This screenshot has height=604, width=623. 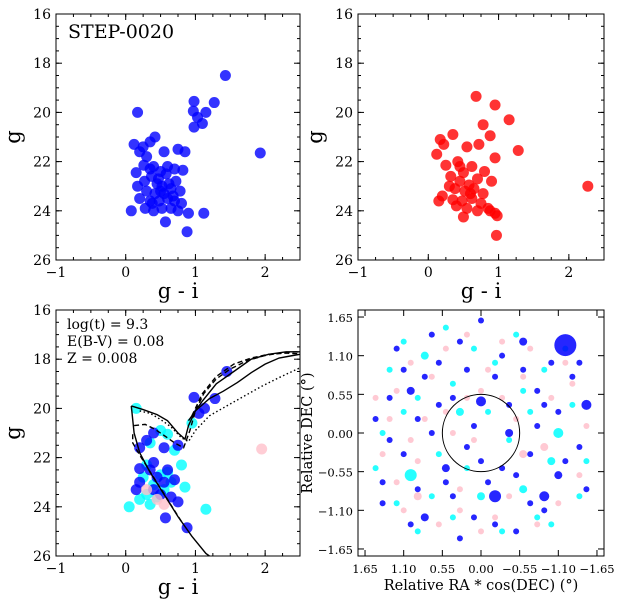 What do you see at coordinates (481, 433) in the screenshot?
I see `aperture-circle` at bounding box center [481, 433].